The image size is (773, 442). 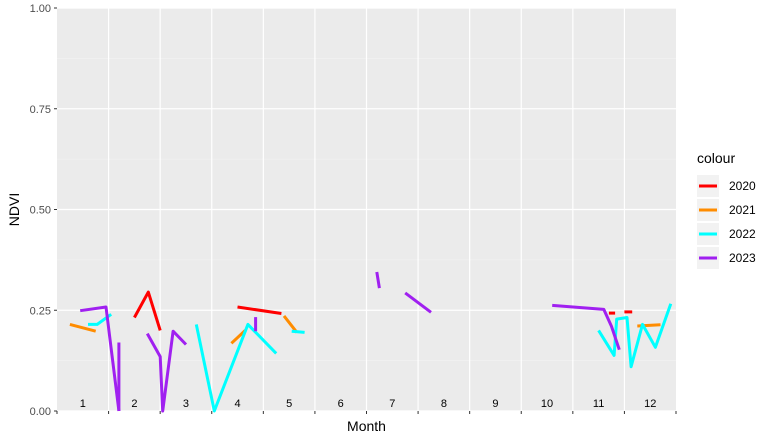 What do you see at coordinates (598, 404) in the screenshot?
I see `month-label: 11` at bounding box center [598, 404].